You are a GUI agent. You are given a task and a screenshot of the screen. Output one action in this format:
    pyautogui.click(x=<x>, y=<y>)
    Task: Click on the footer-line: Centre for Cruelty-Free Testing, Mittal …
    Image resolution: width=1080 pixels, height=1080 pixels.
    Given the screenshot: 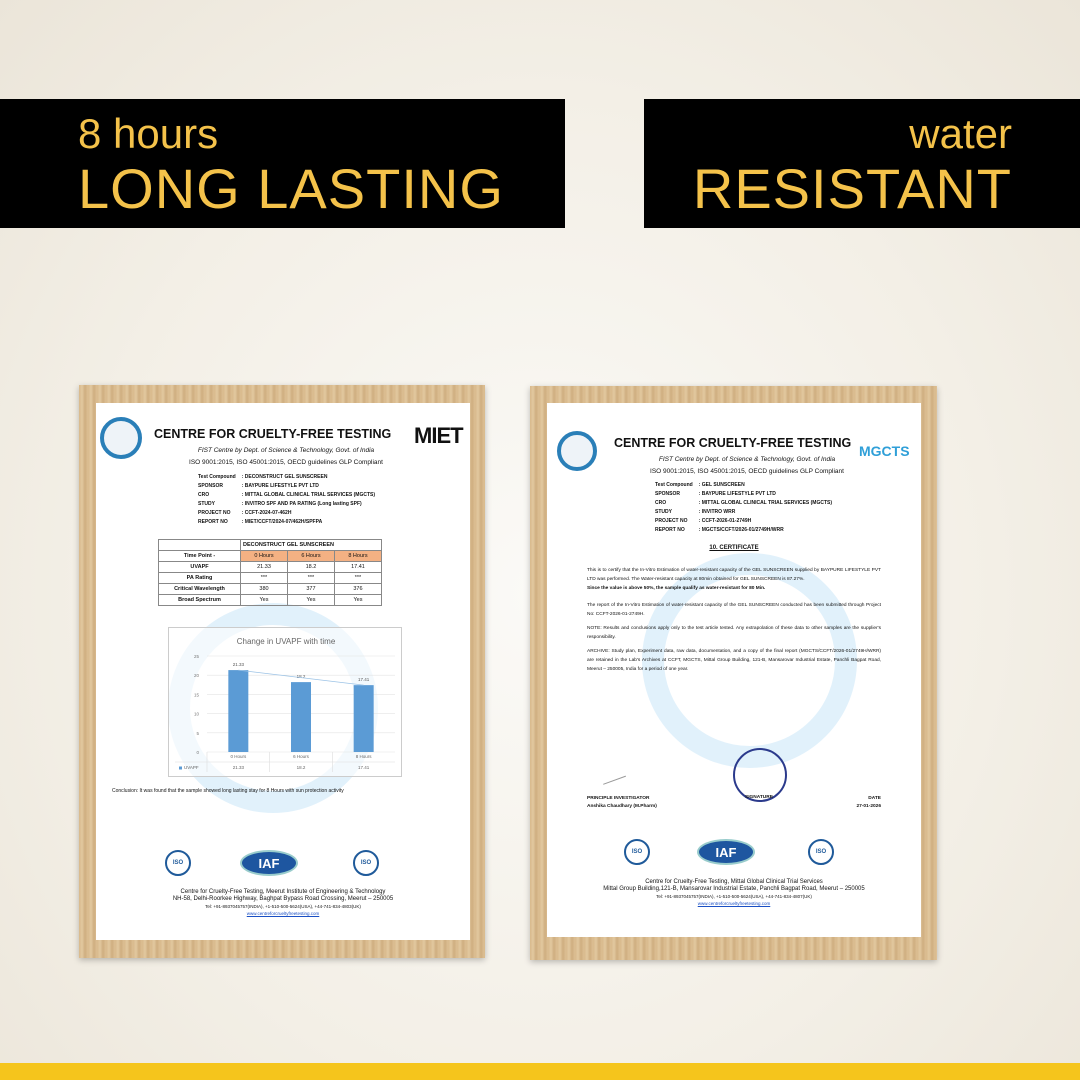 What is the action you would take?
    pyautogui.click(x=734, y=882)
    